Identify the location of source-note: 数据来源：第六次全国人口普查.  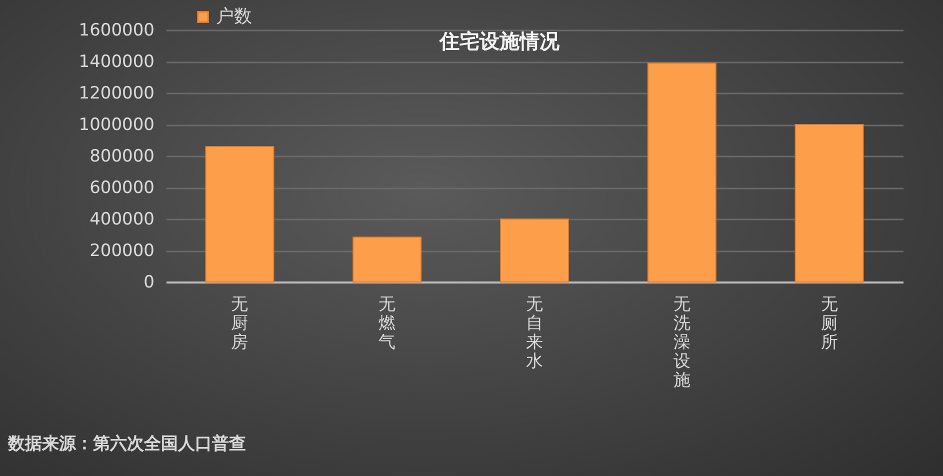
(127, 444).